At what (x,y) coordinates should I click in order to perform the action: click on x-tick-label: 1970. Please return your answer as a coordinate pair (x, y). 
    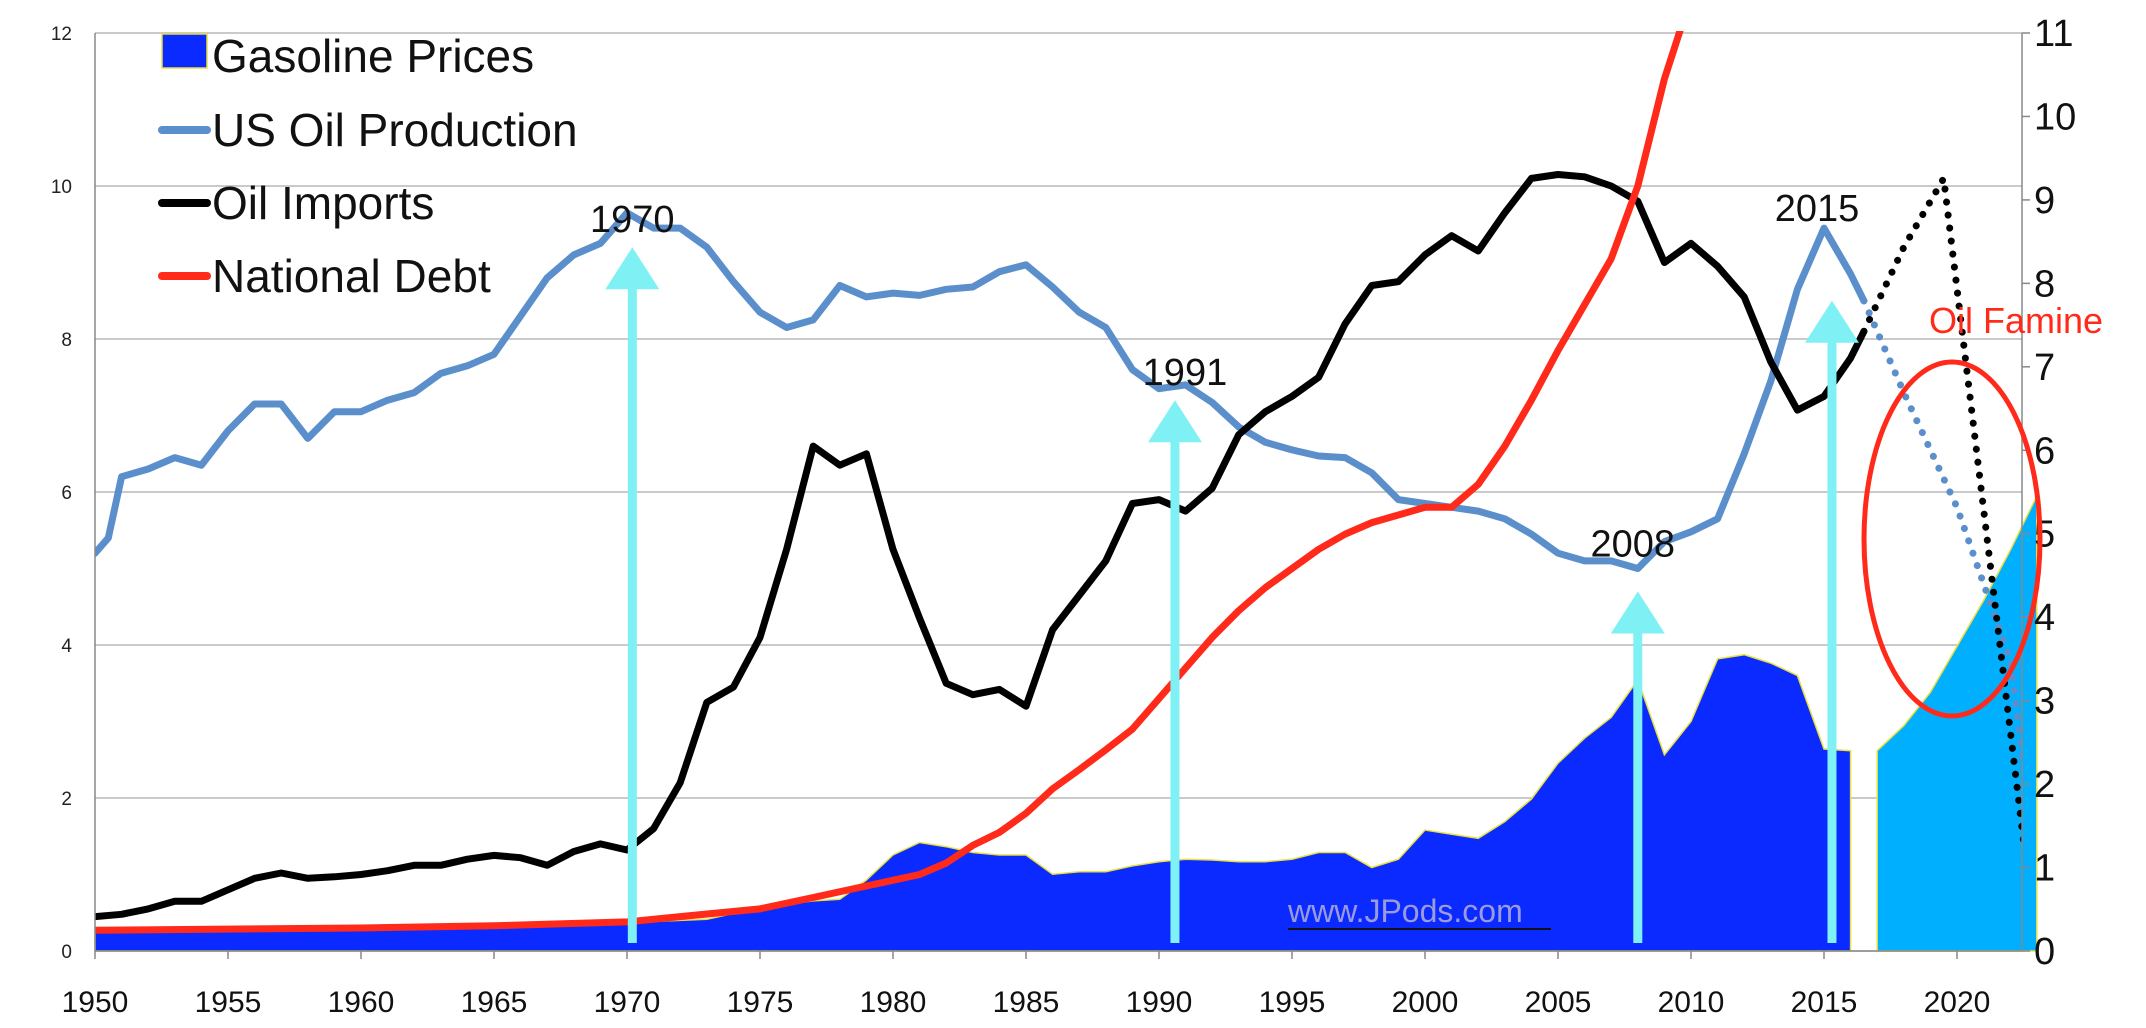
    Looking at the image, I should click on (627, 1002).